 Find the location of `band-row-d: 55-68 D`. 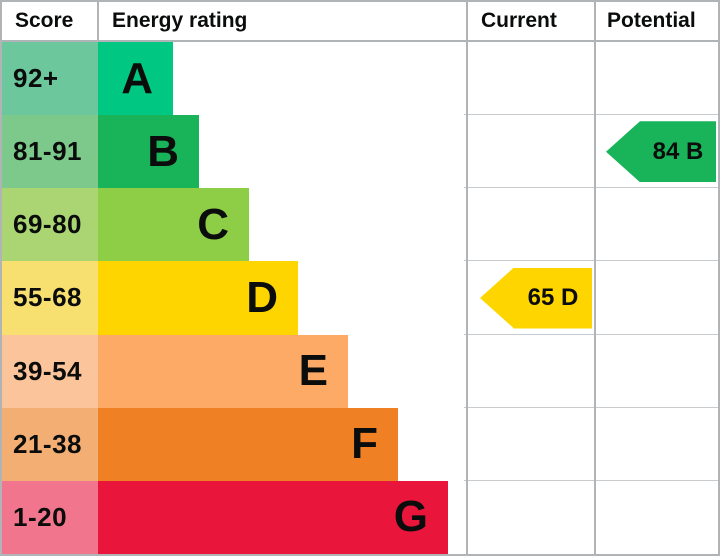

band-row-d: 55-68 D is located at coordinates (360, 298).